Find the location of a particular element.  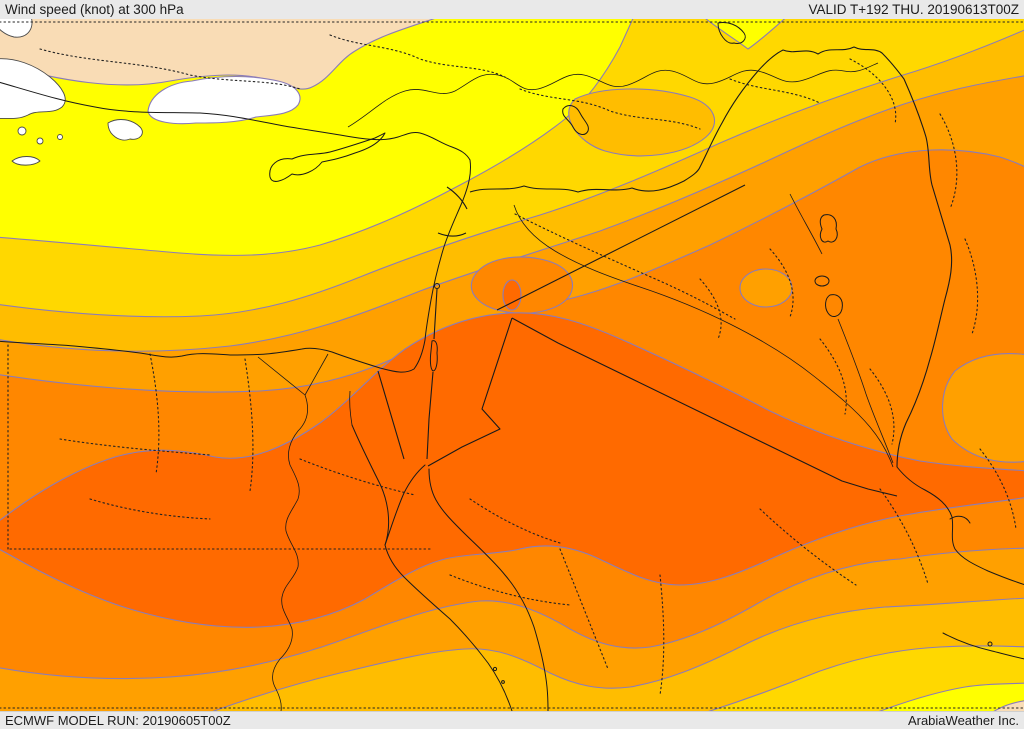

band-amber-blob-turkey is located at coordinates (642, 122).